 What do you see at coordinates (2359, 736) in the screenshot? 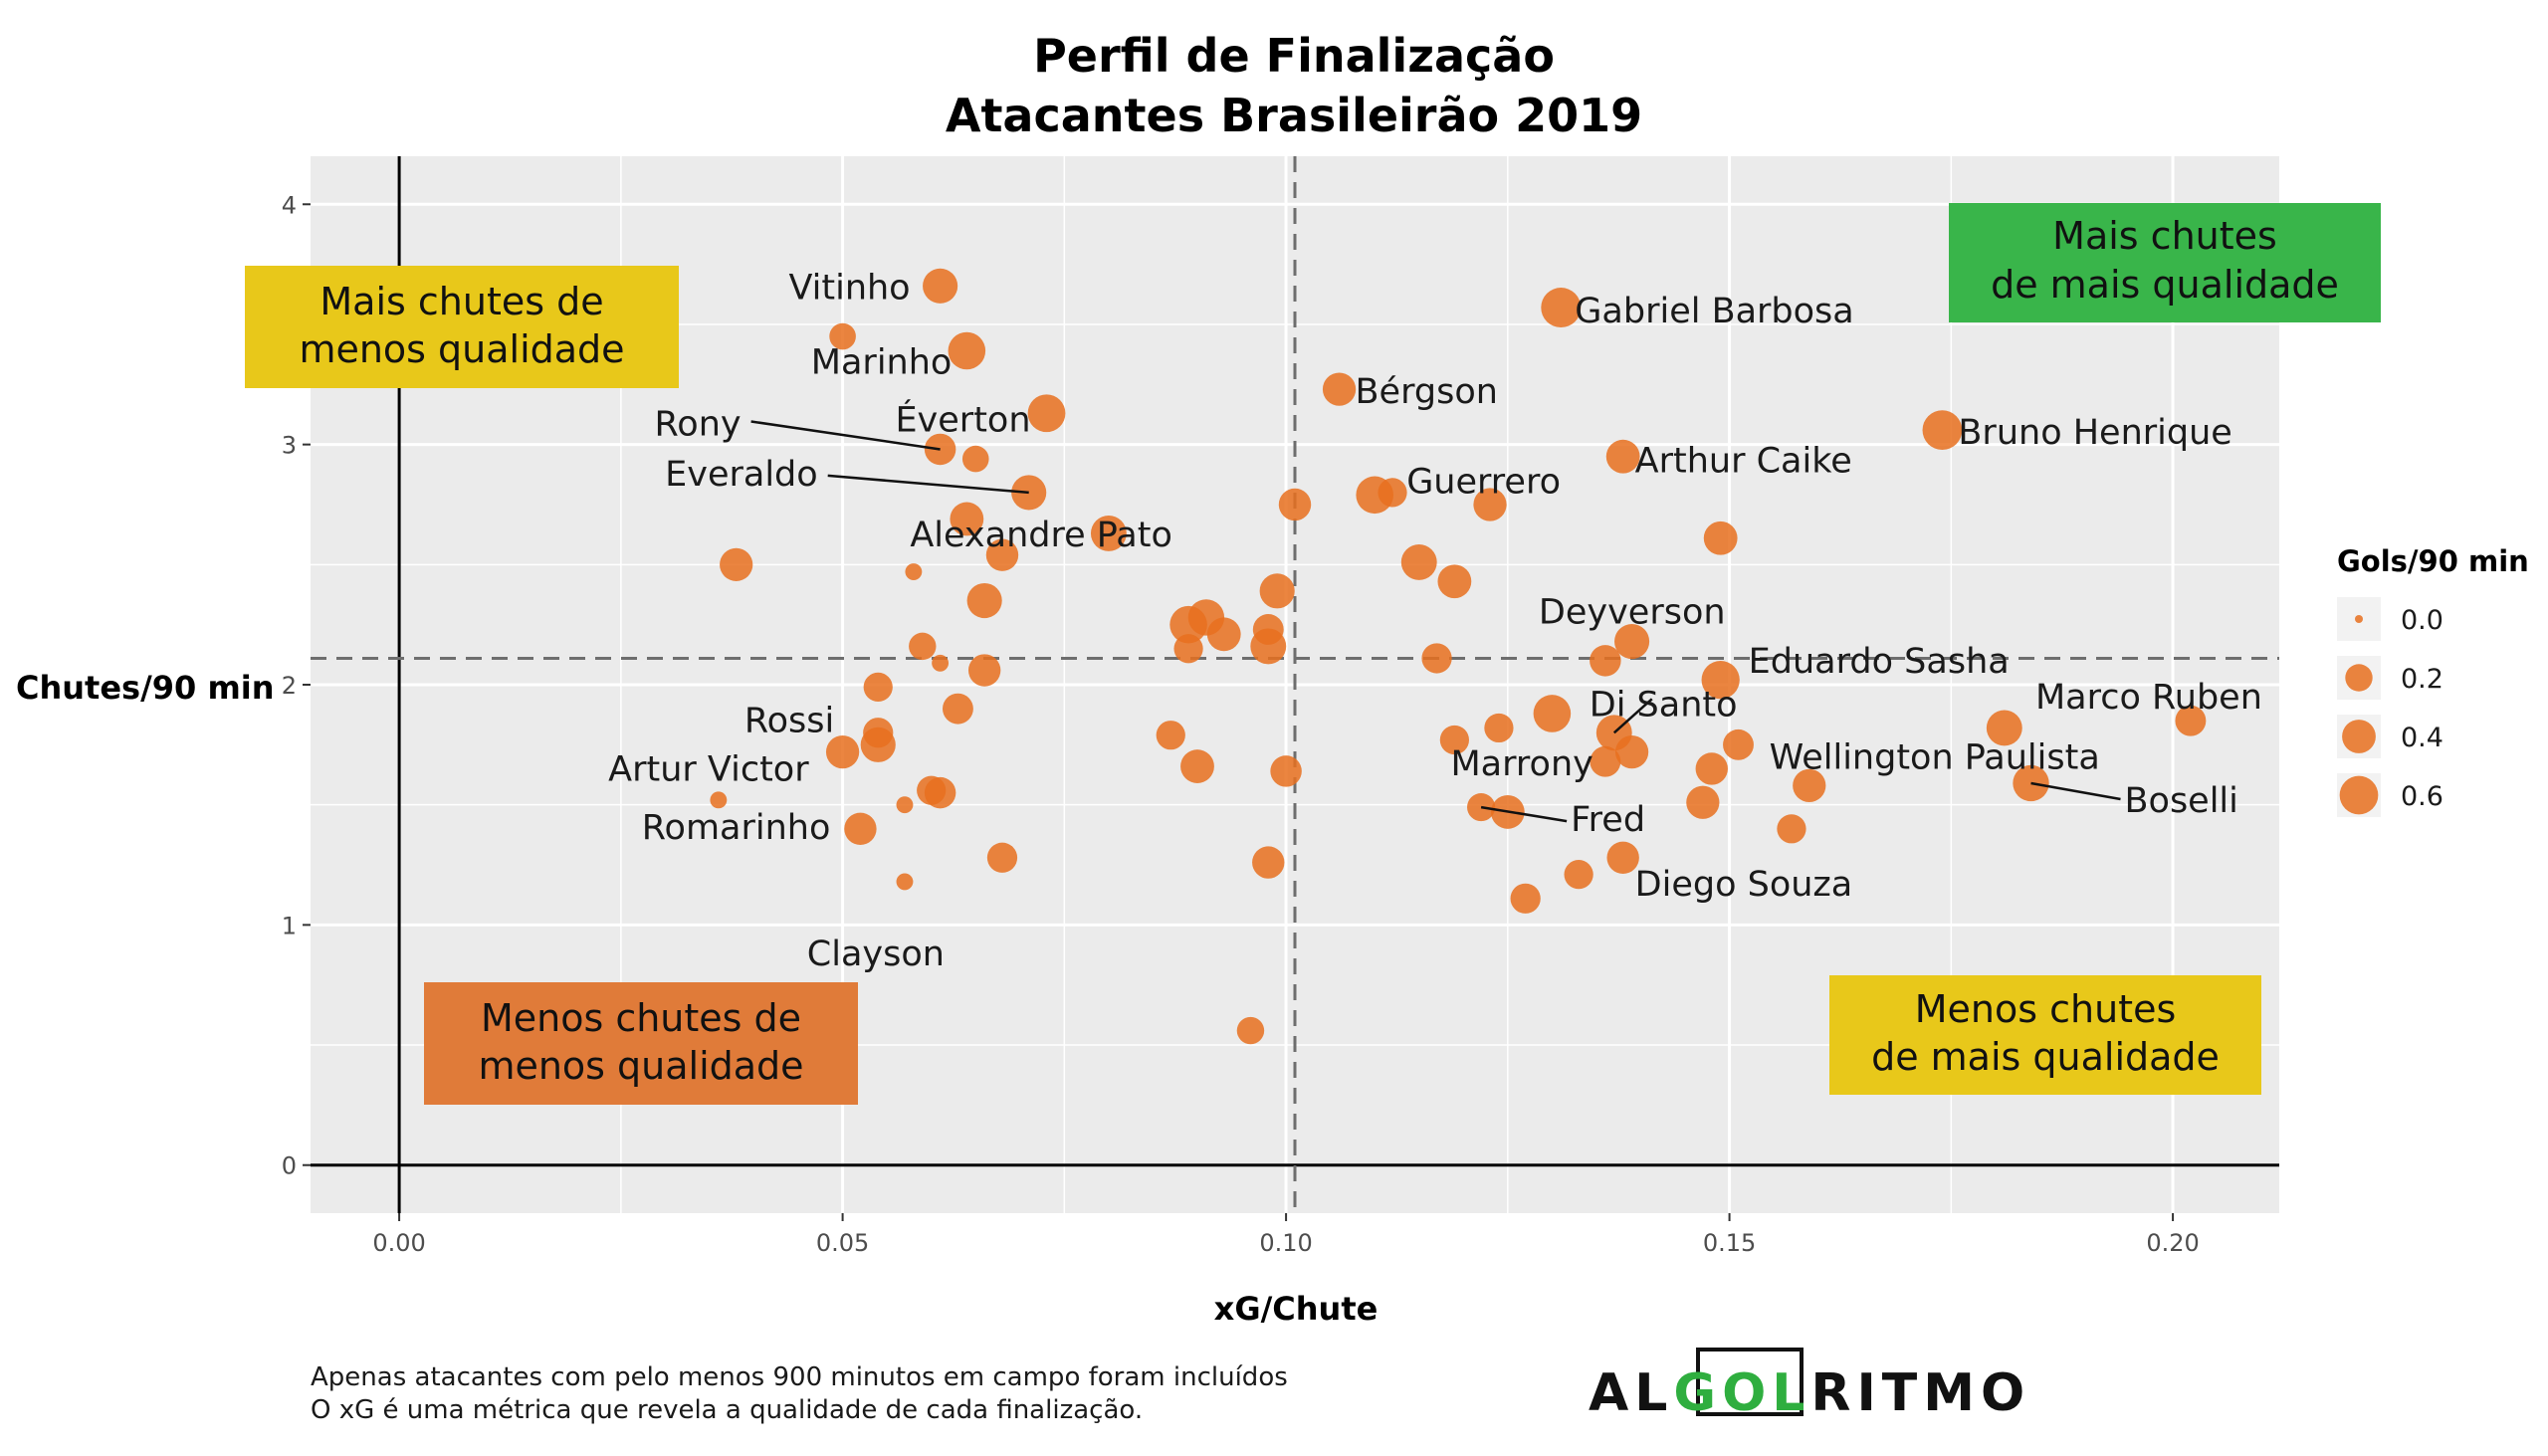
I see `legend-swatch` at bounding box center [2359, 736].